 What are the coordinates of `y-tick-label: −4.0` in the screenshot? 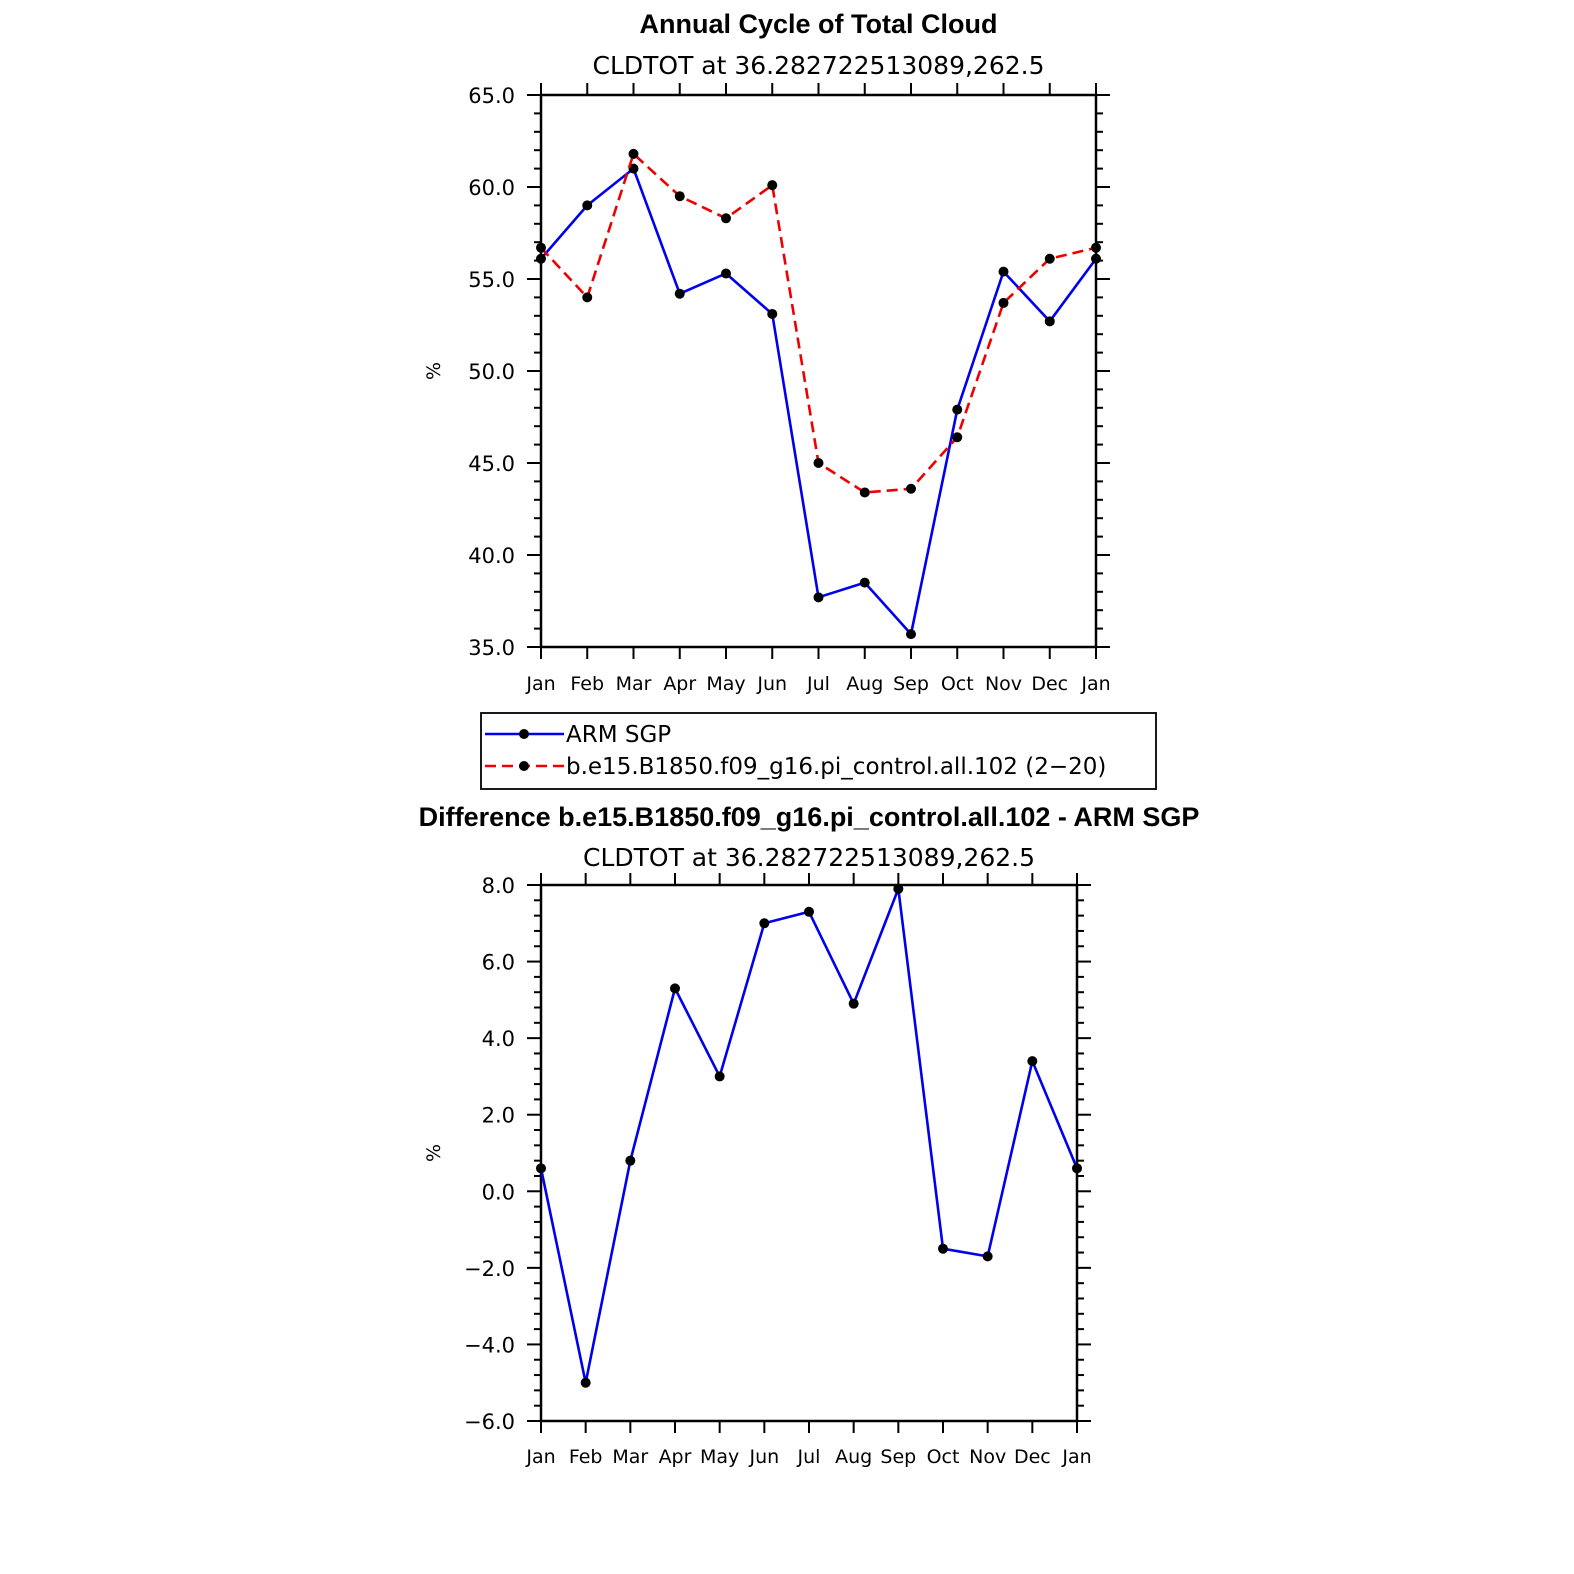 It's located at (489, 1345).